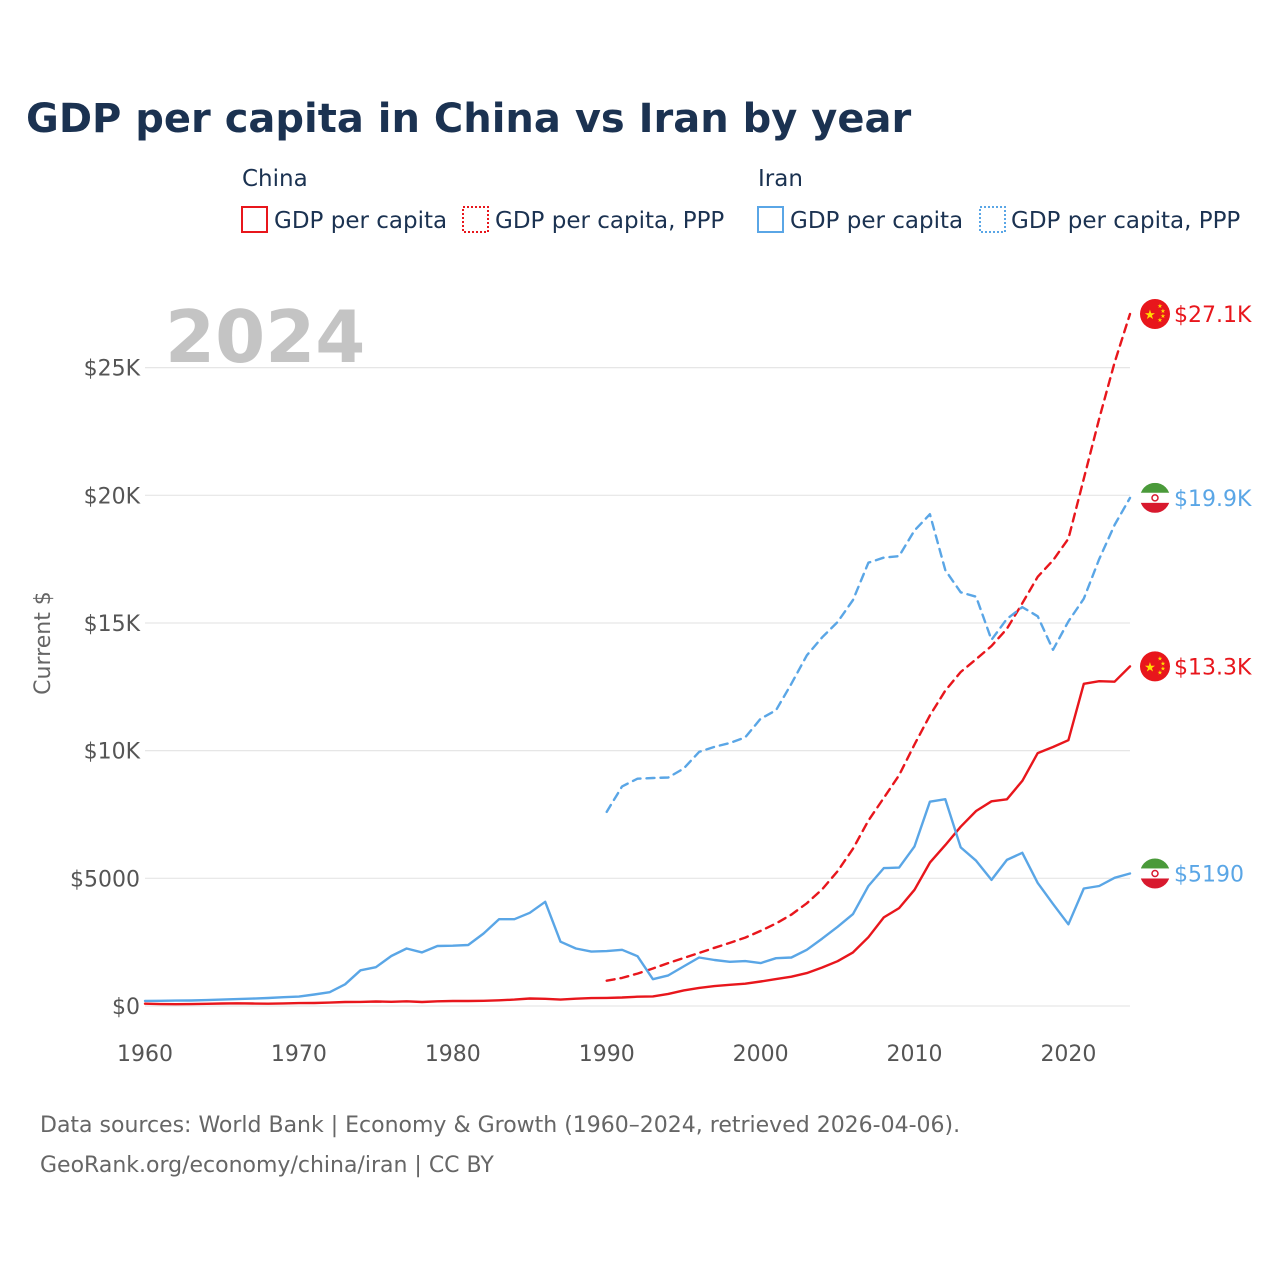 Image resolution: width=1280 pixels, height=1280 pixels. What do you see at coordinates (637, 900) in the screenshot?
I see `series-line-iran-gdp-per-capita` at bounding box center [637, 900].